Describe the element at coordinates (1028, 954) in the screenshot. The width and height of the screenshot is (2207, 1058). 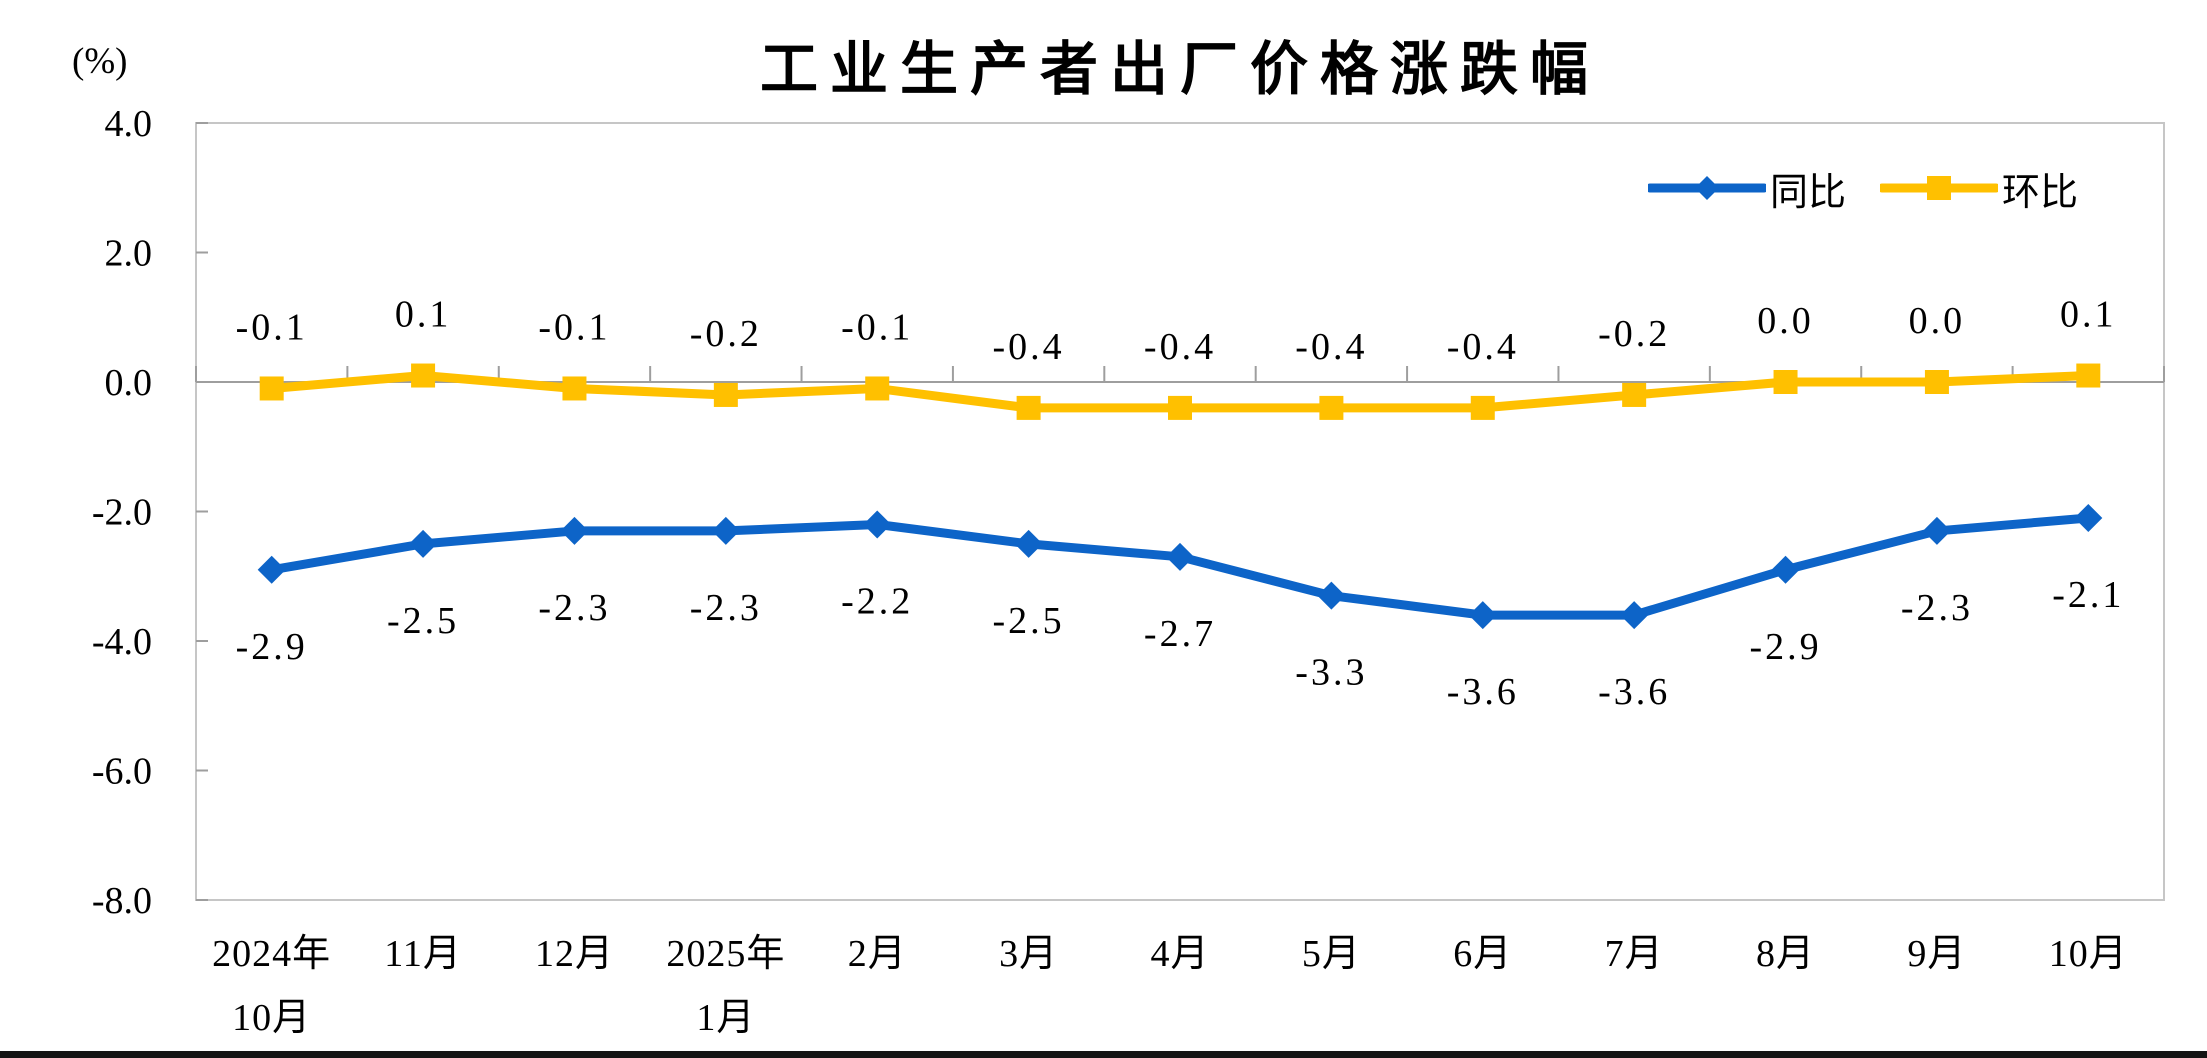
I see `x-axis-tick-label: 3月` at that location.